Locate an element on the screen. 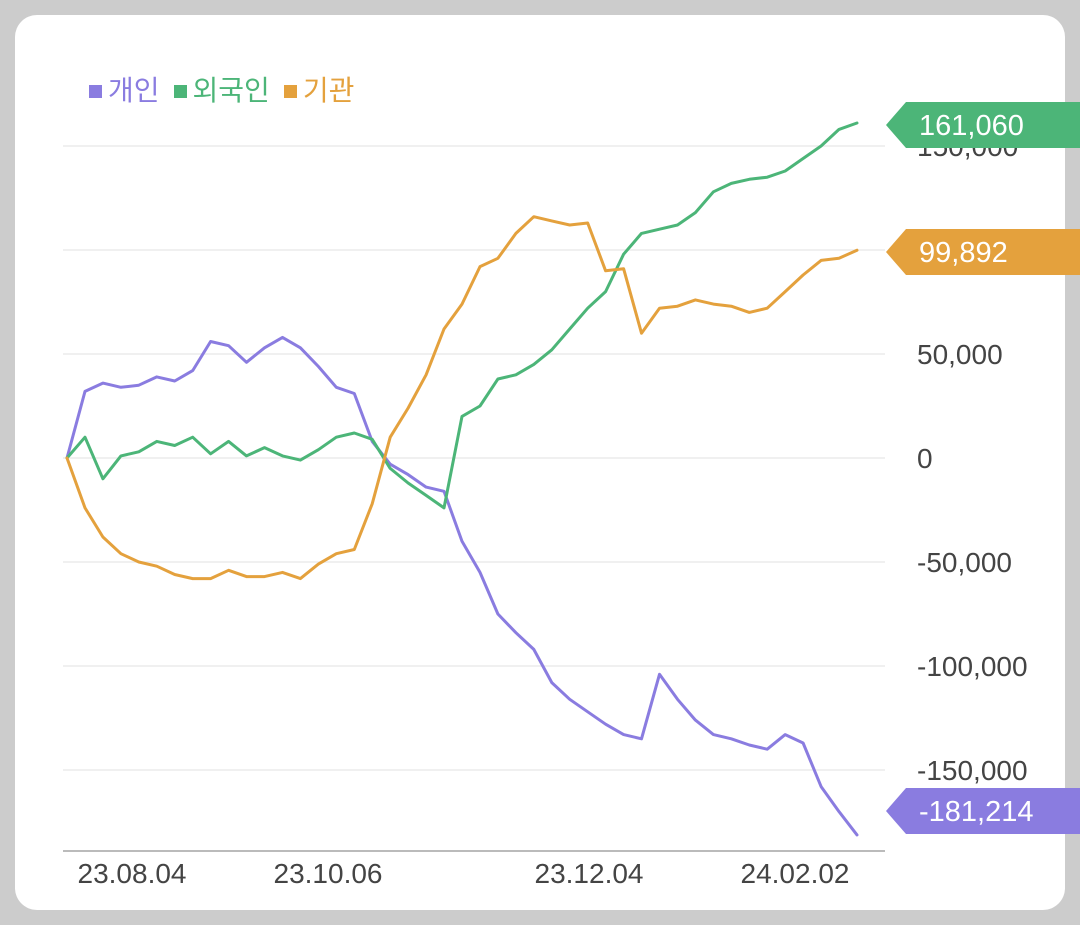 The height and width of the screenshot is (925, 1080). legend: 개인 외국인 기관 is located at coordinates (221, 91).